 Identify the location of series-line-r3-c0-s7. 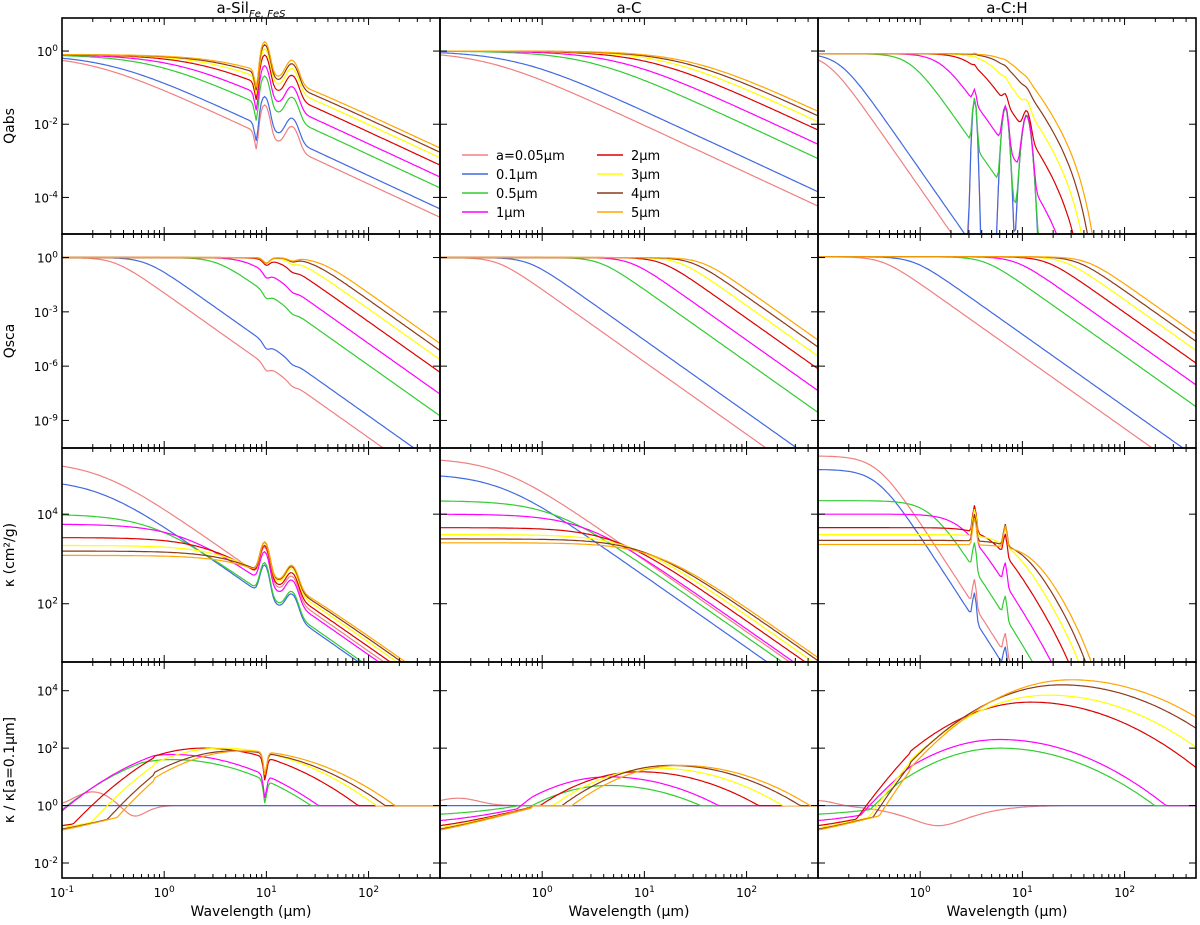
(251, 790).